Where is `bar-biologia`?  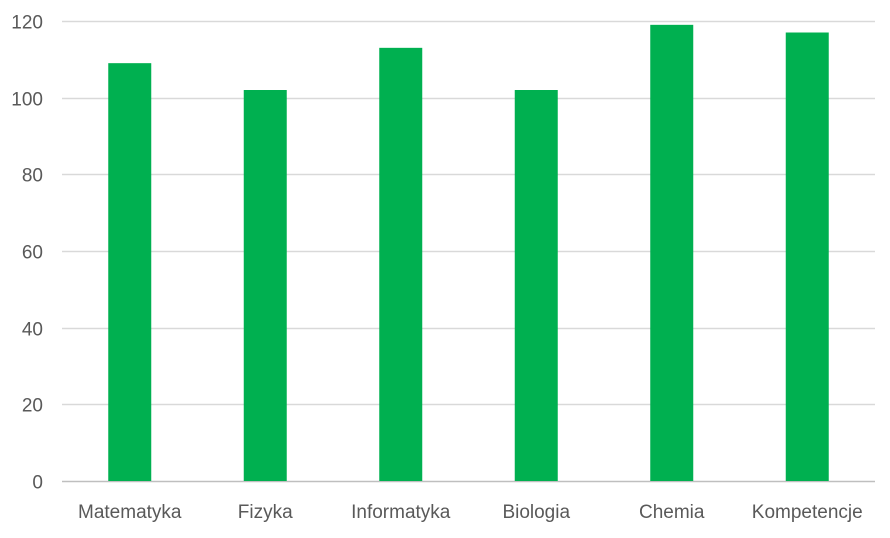 bar-biologia is located at coordinates (536, 285).